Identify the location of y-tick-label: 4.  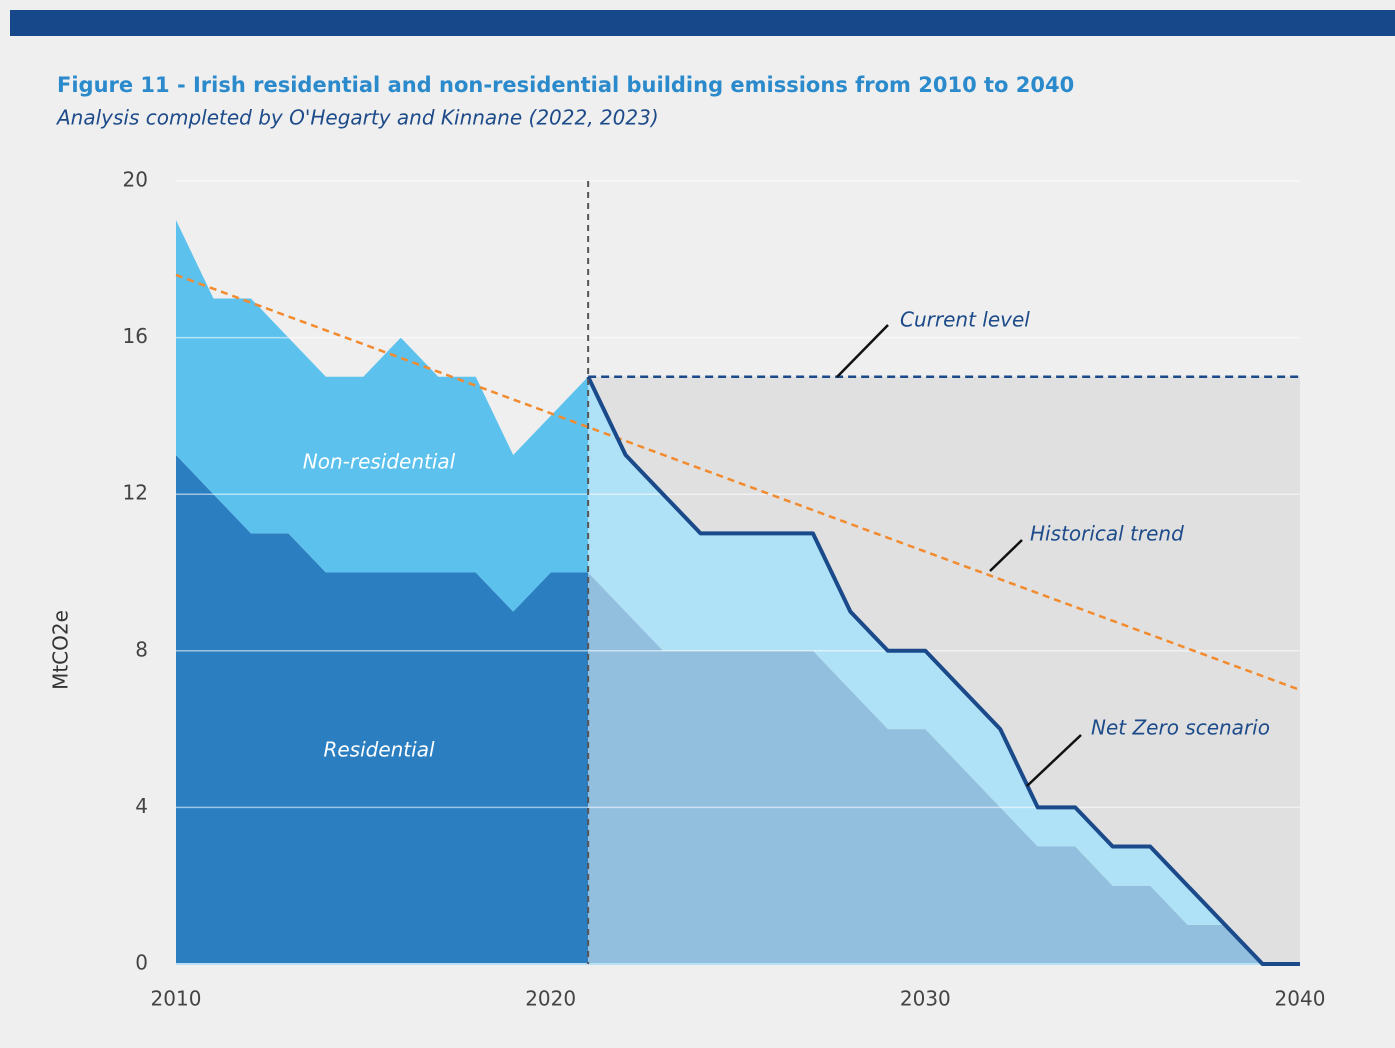
(141, 806).